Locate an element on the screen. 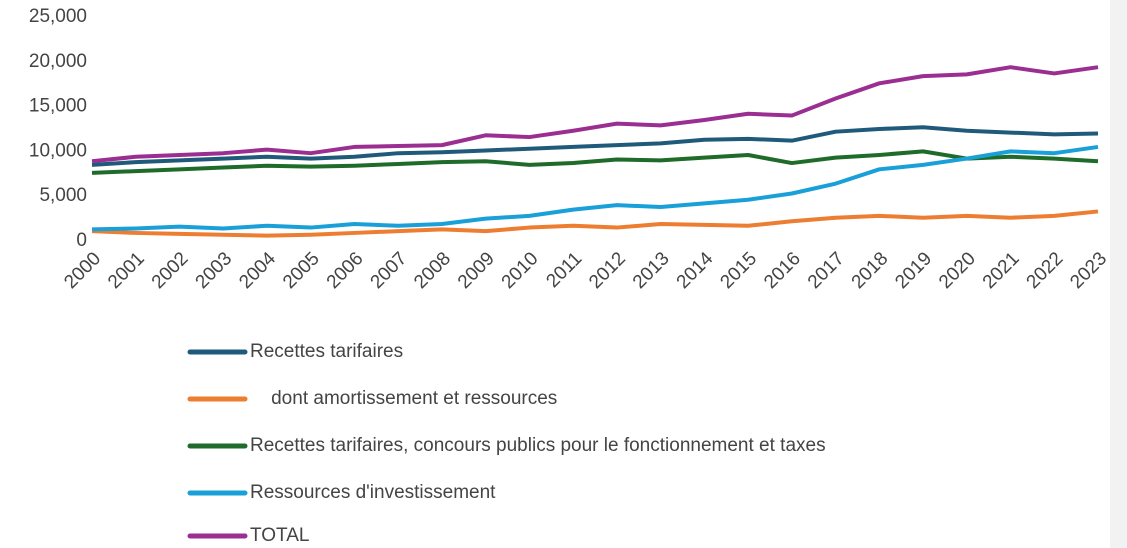 The width and height of the screenshot is (1127, 548). legend-label: Recettes tarifaires is located at coordinates (326, 351).